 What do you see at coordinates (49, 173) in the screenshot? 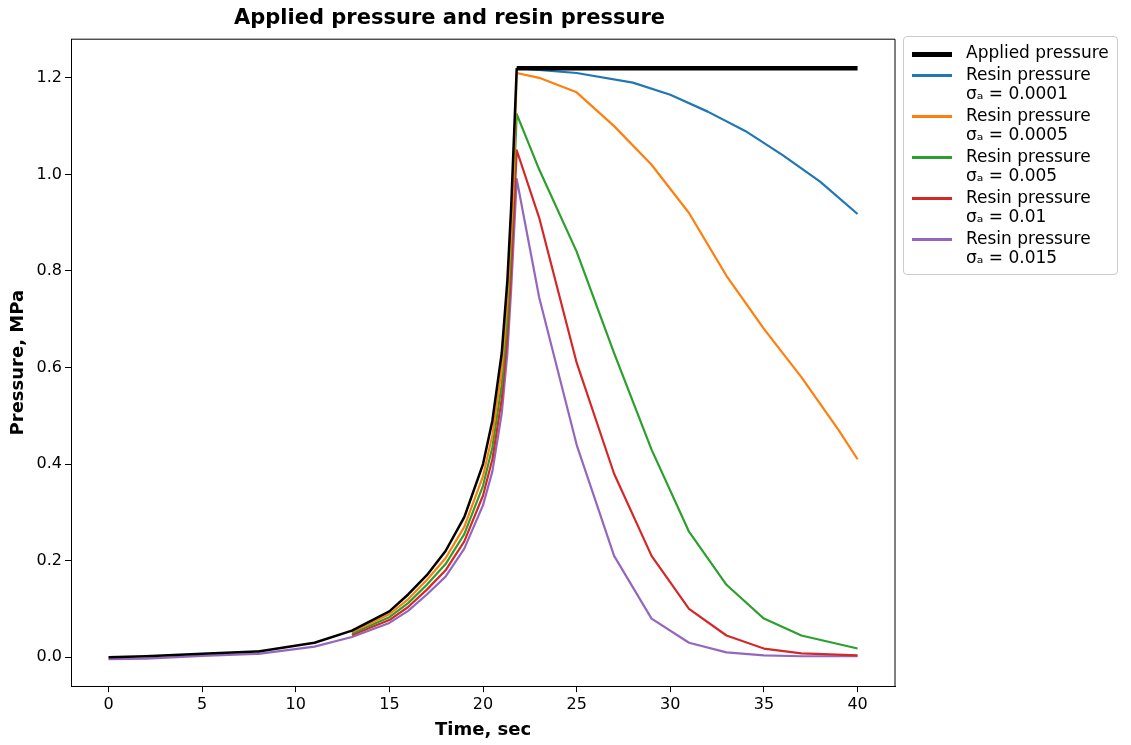
I see `y-tick-label: 1.0` at bounding box center [49, 173].